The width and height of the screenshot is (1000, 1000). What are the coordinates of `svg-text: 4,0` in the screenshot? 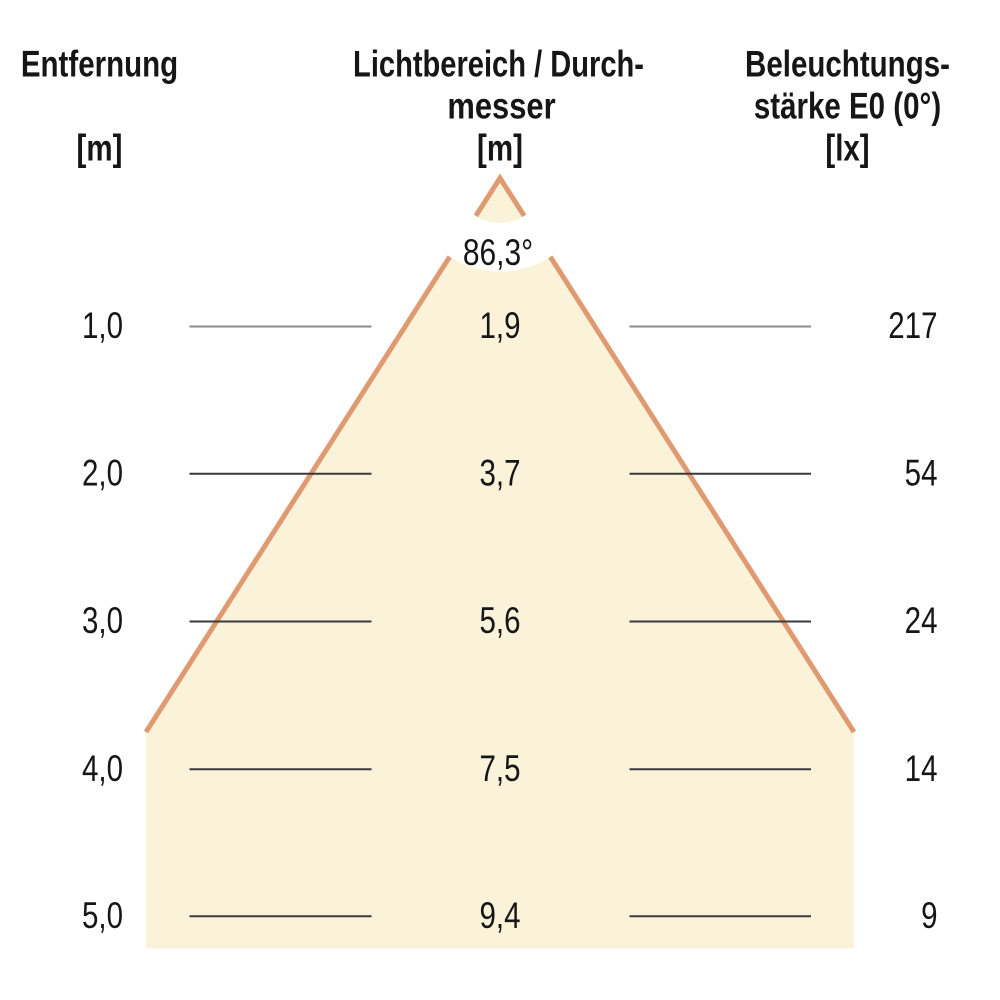 It's located at (102, 768).